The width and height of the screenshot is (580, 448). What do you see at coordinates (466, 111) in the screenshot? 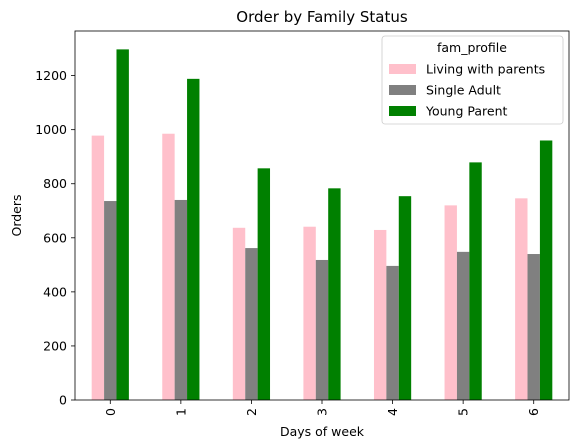
I see `legend-label-young-parent: Young Parent` at bounding box center [466, 111].